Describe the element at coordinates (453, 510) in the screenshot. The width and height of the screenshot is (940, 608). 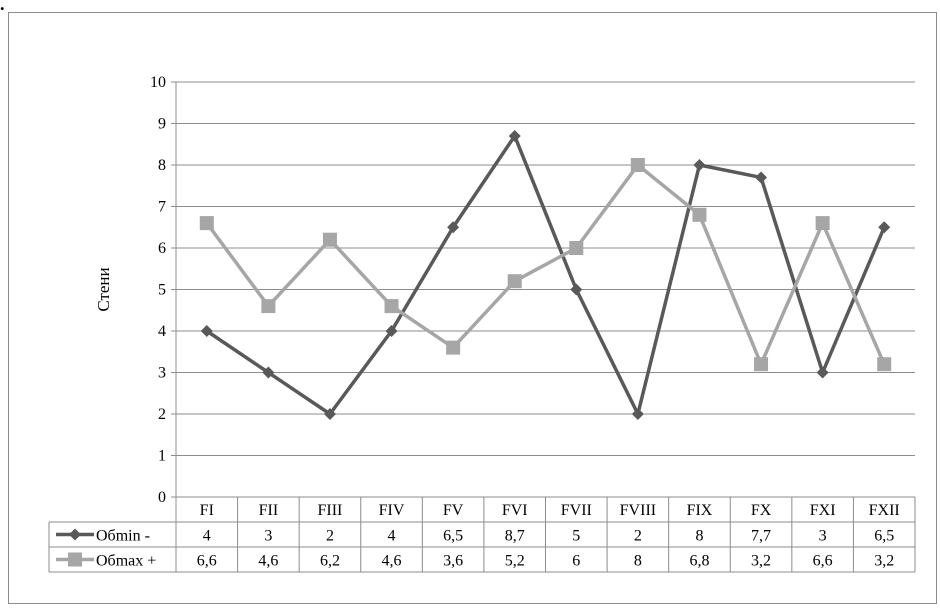
I see `category-label: FV` at that location.